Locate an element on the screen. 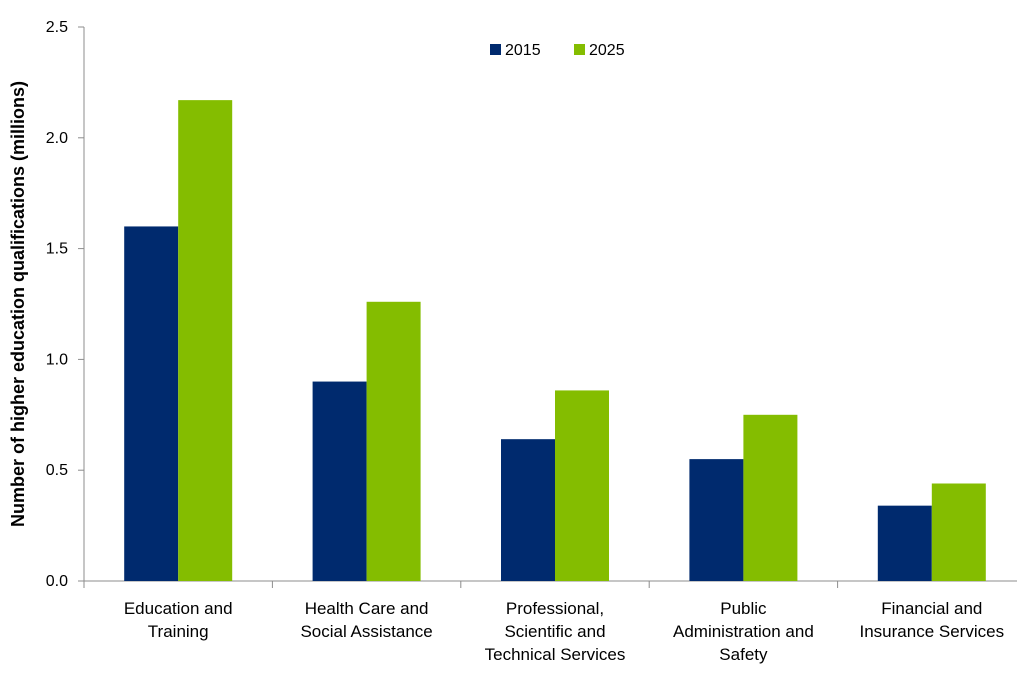 The width and height of the screenshot is (1017, 673). x-category-label-line: Technical Services is located at coordinates (555, 654).